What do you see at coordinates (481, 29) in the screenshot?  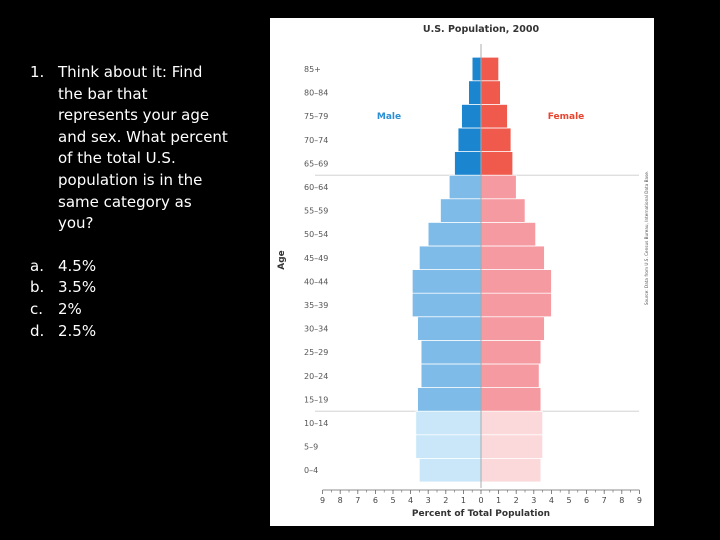 I see `chart-title: U.S. Population, 2000` at bounding box center [481, 29].